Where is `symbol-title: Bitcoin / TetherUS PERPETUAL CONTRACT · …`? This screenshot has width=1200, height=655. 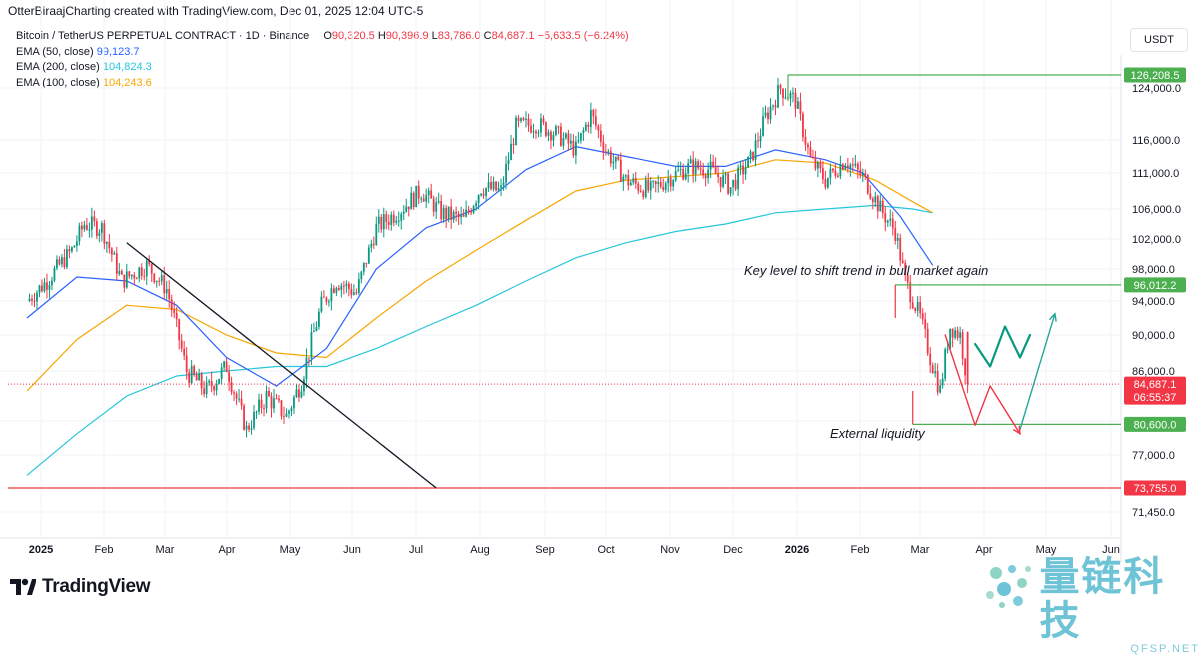 symbol-title: Bitcoin / TetherUS PERPETUAL CONTRACT · … is located at coordinates (163, 36).